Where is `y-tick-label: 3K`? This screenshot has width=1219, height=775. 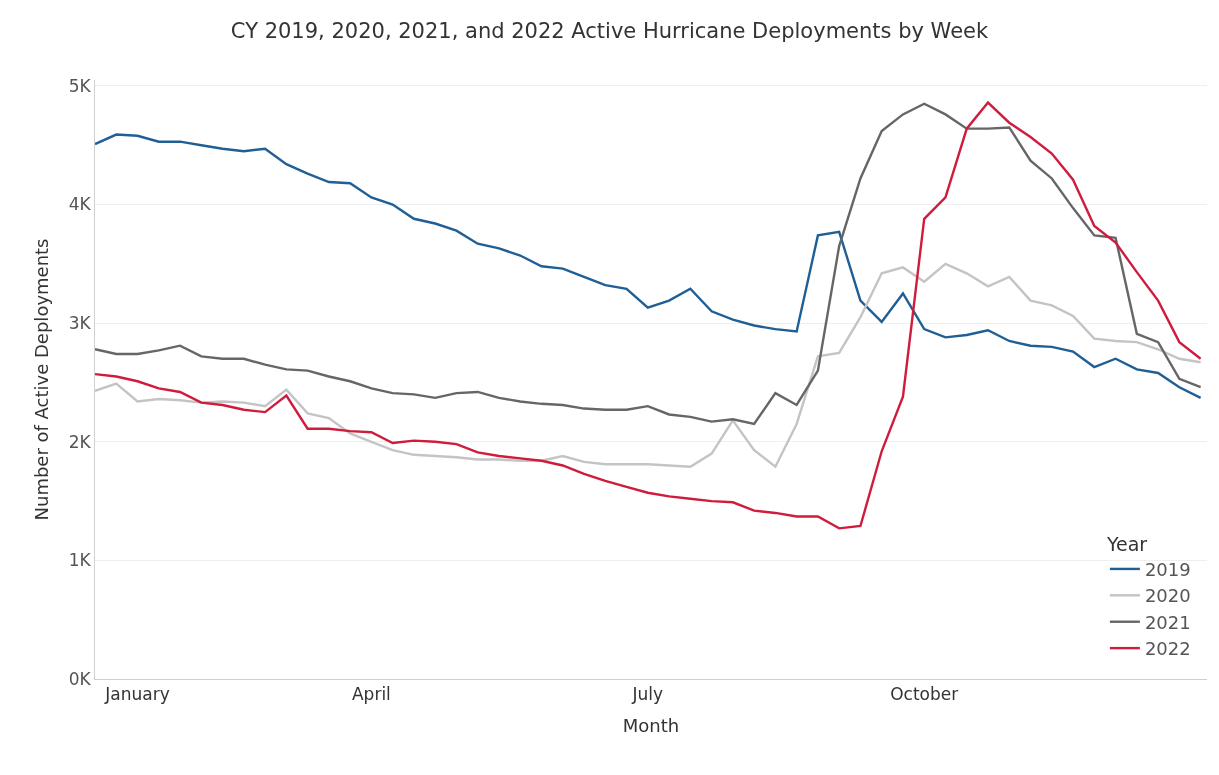
y-tick-label: 3K is located at coordinates (80, 323).